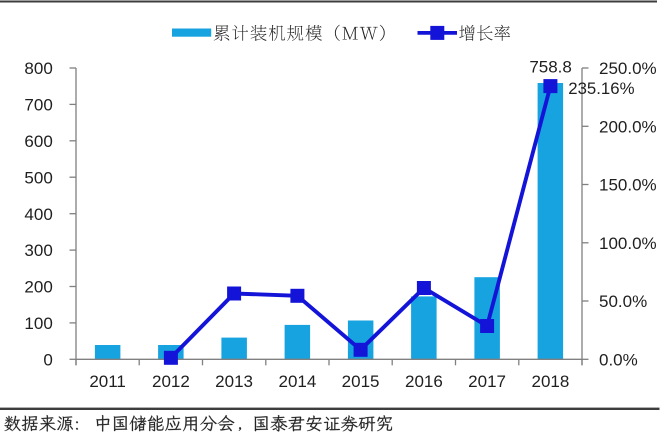 Image resolution: width=663 pixels, height=435 pixels. I want to click on svg-text: 200, so click(38, 287).